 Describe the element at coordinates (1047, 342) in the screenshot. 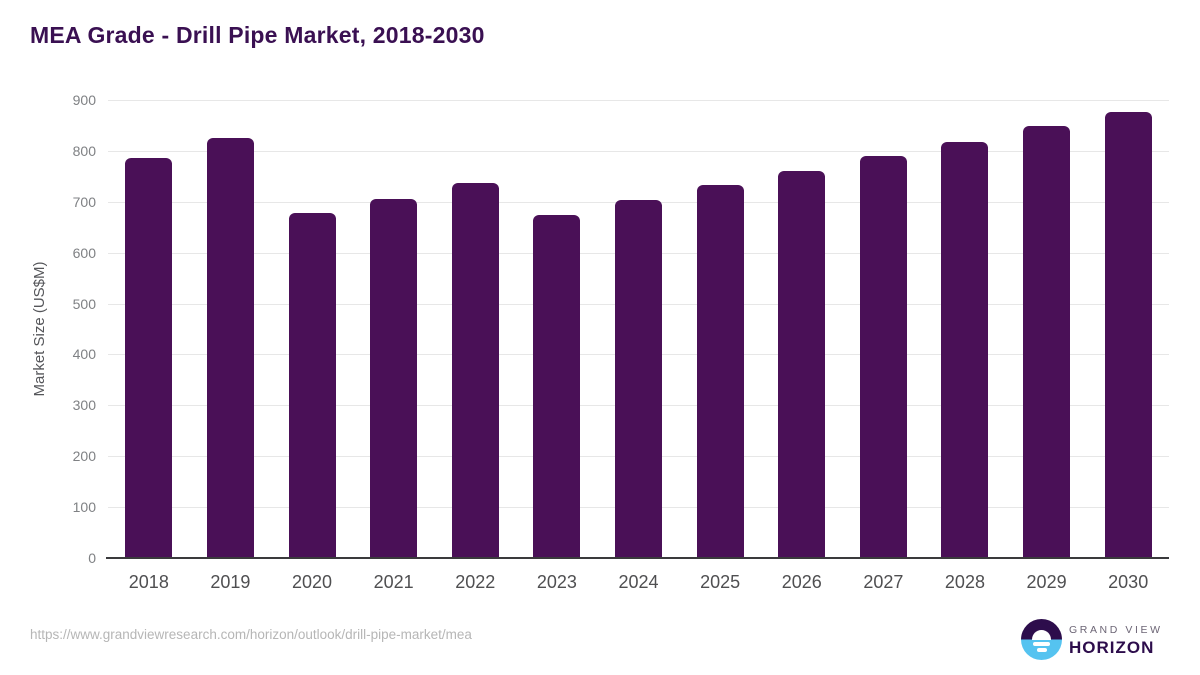

I see `bar-2029` at that location.